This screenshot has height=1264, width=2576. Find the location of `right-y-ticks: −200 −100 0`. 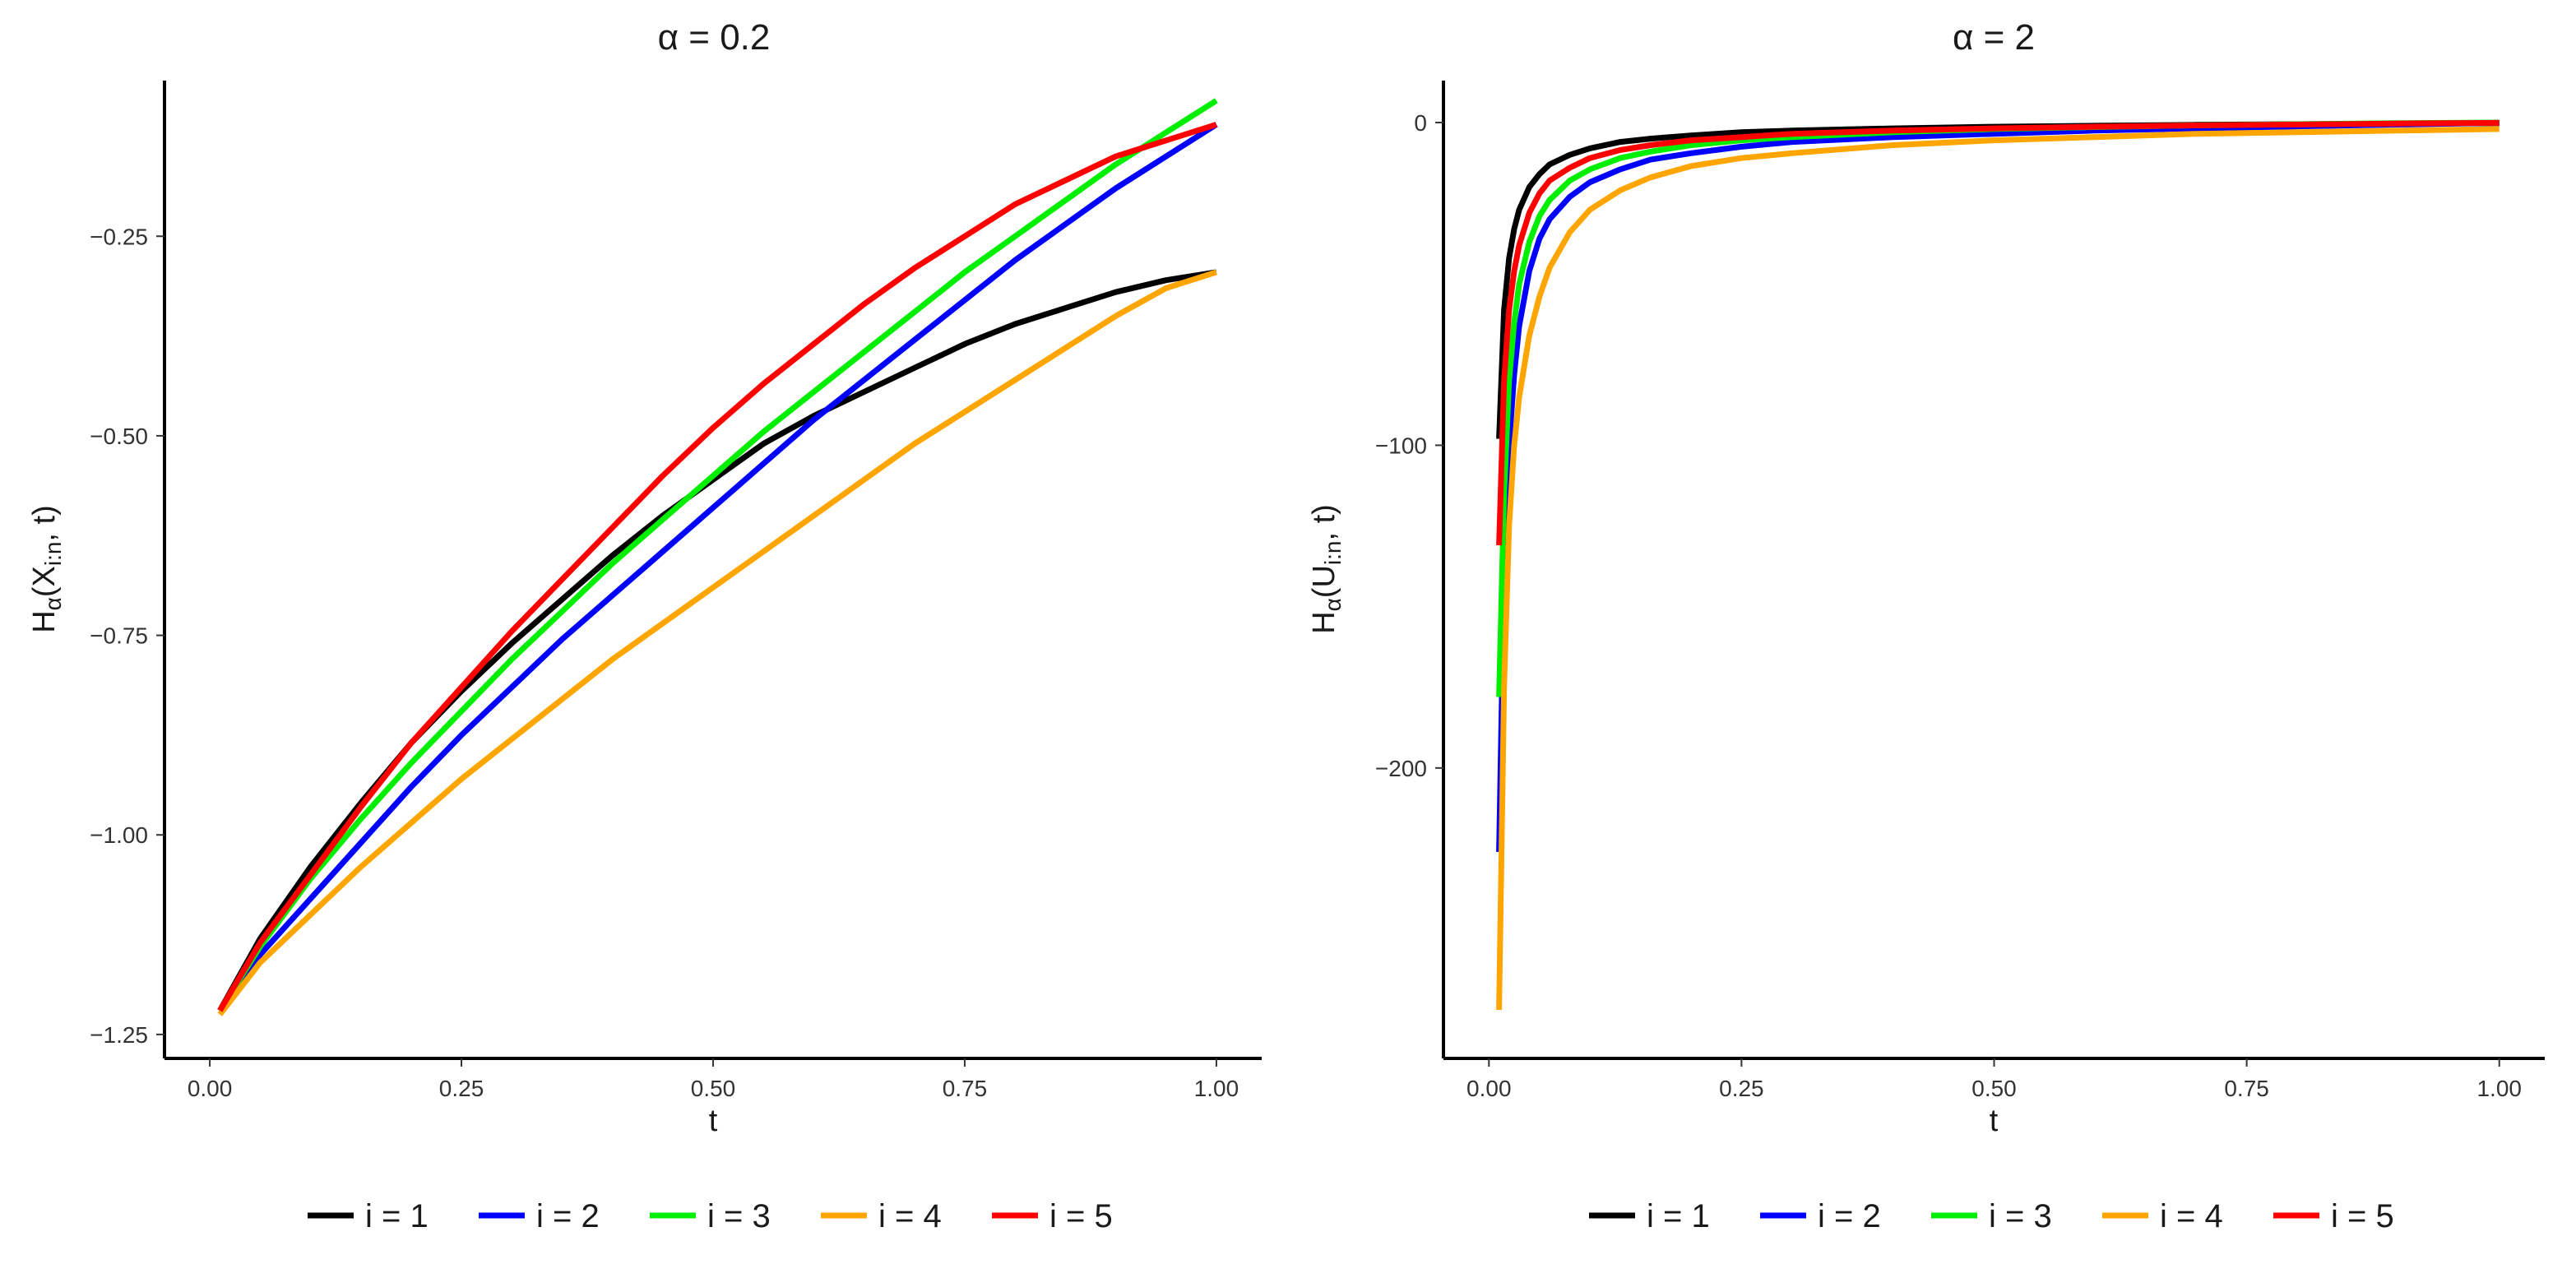

right-y-ticks: −200 −100 0 is located at coordinates (1409, 445).